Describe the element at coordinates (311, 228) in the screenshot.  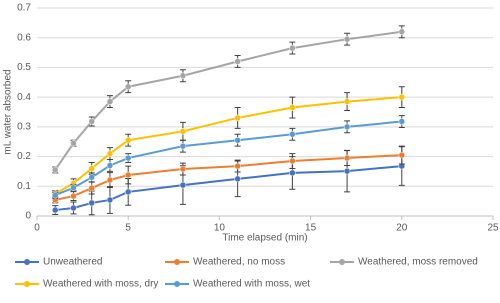
I see `x-tick-label: 15` at that location.